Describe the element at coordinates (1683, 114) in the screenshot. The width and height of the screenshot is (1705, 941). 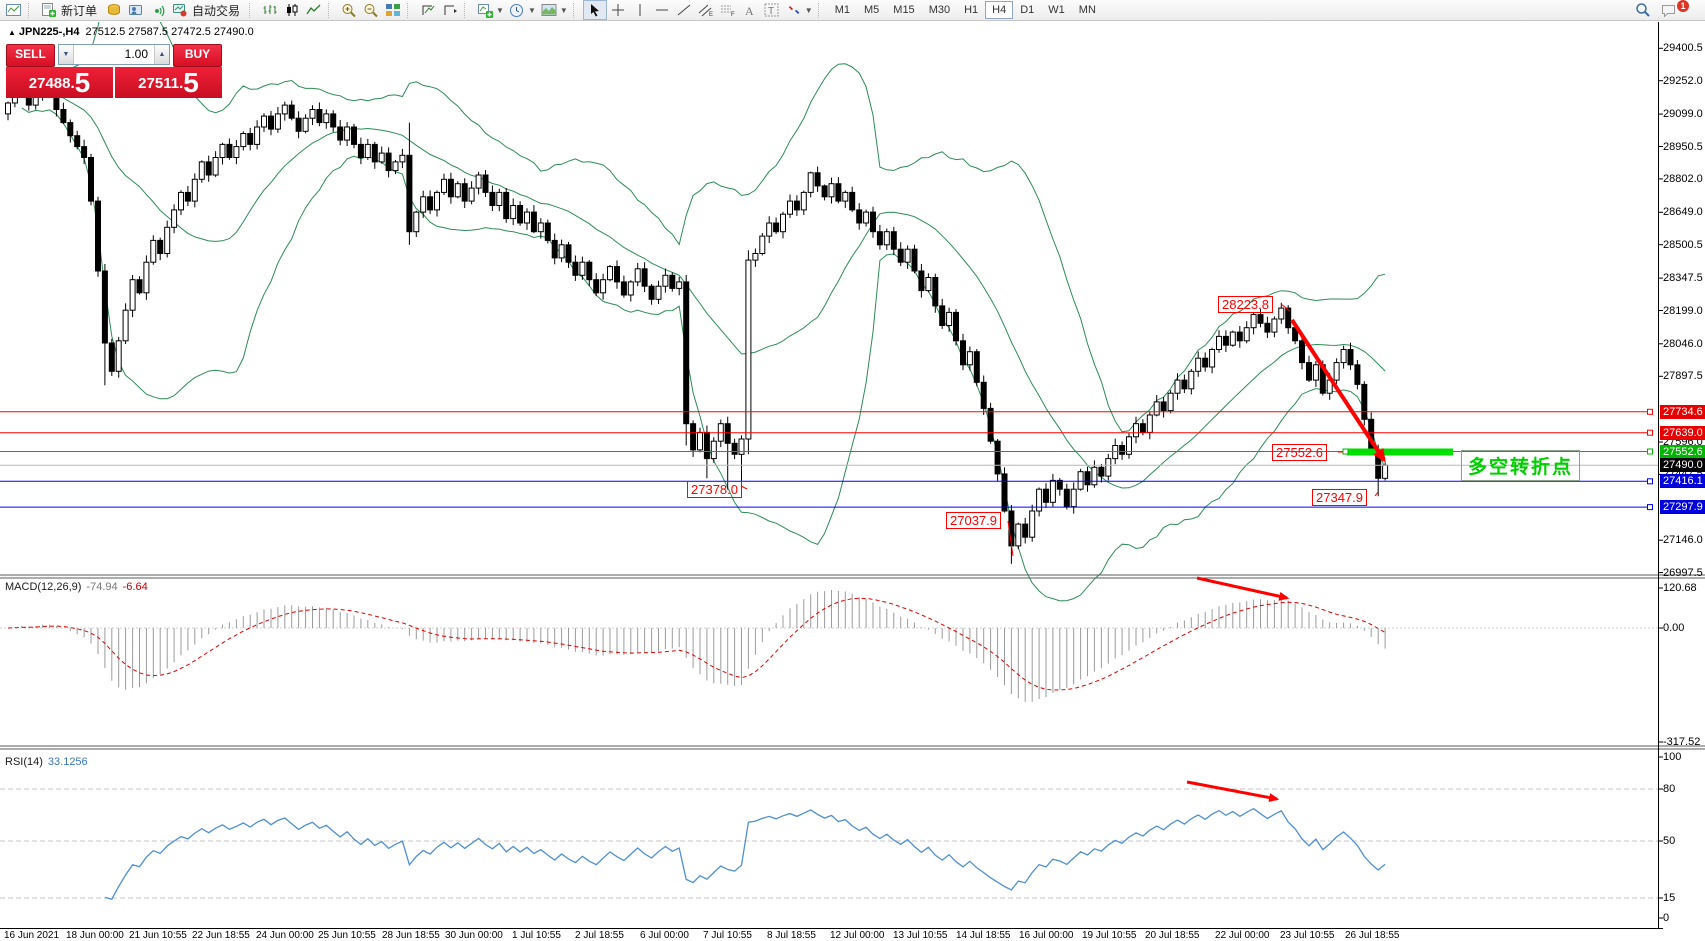
I see `price-tick-label: 29099.0` at that location.